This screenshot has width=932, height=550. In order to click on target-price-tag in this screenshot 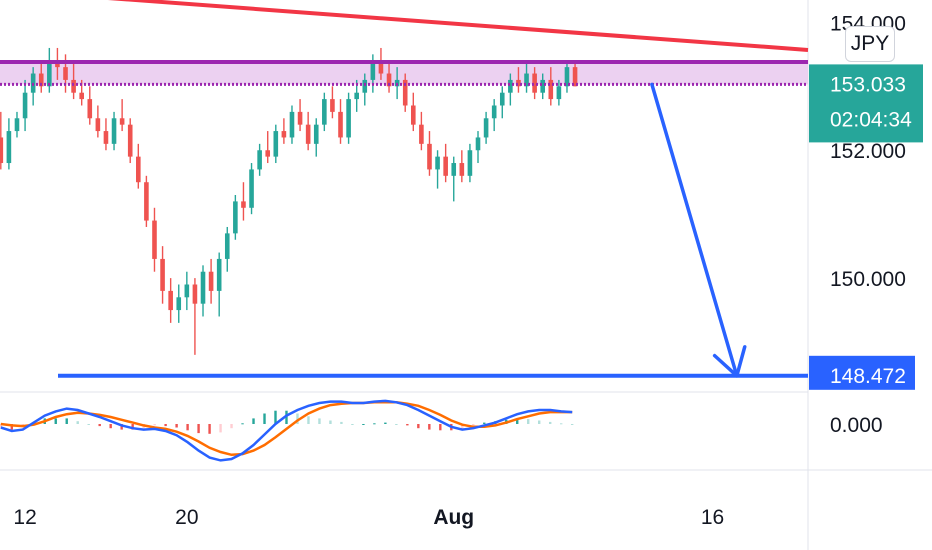, I will do `click(862, 372)`.